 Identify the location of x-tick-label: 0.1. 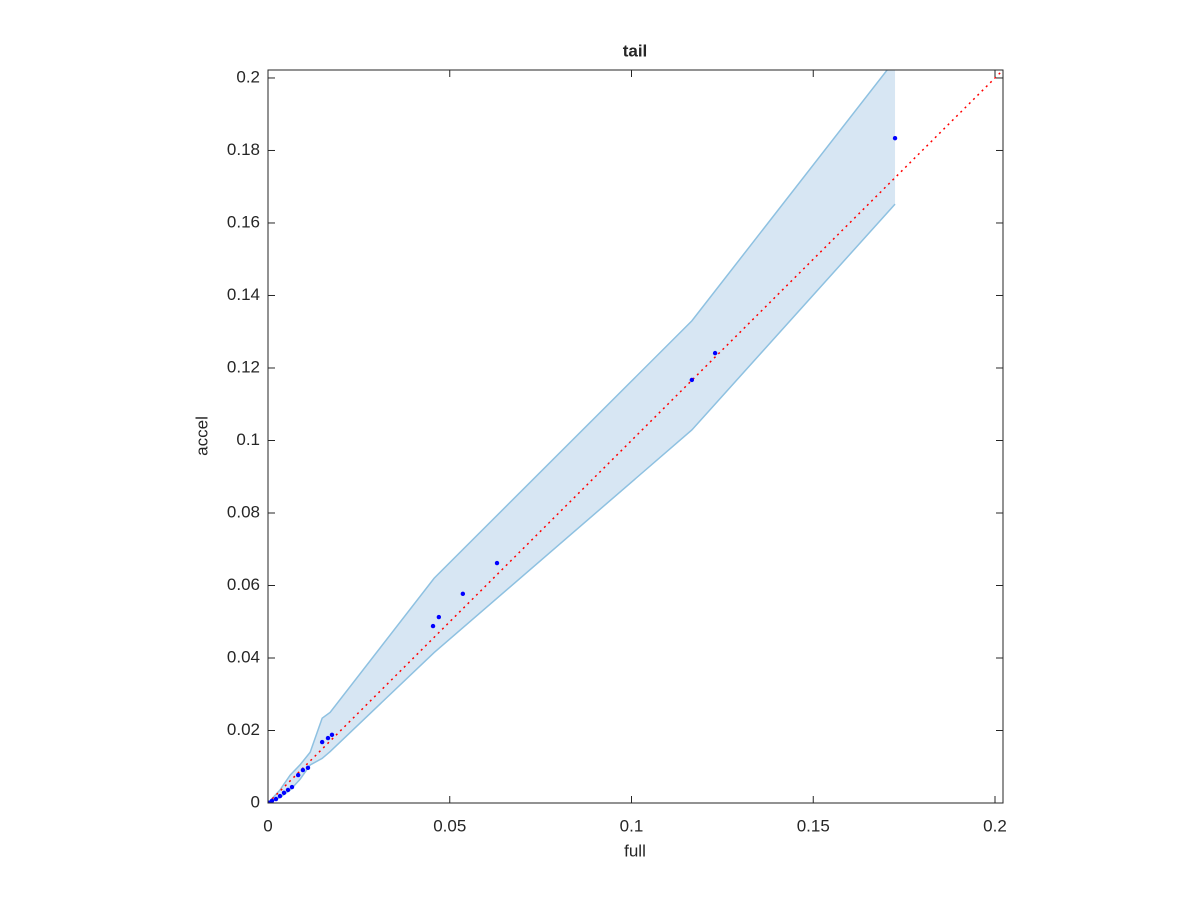
(632, 825).